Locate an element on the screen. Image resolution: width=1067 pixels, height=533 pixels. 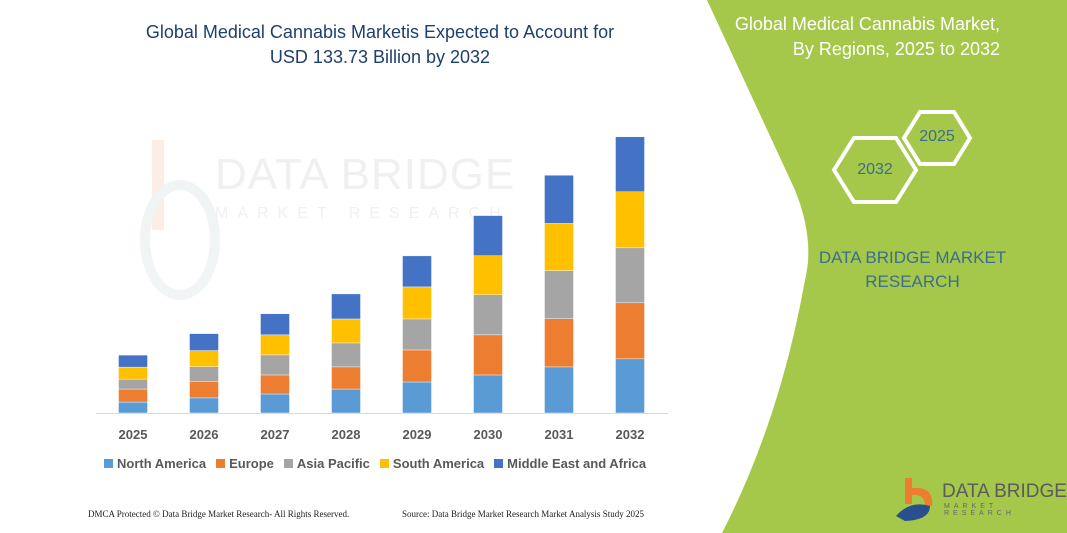
bar-segment-2028-europe is located at coordinates (346, 378).